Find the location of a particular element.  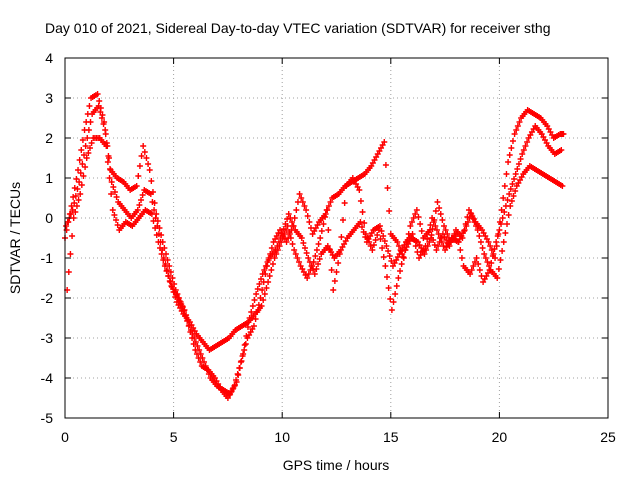

y-axis-label: SDTVAR / TECUs is located at coordinates (15, 238).